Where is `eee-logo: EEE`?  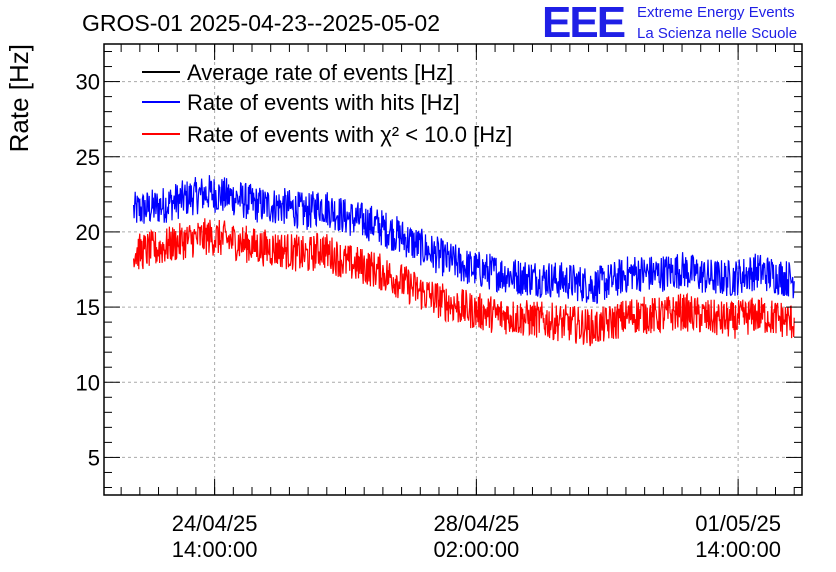
eee-logo: EEE is located at coordinates (584, 23).